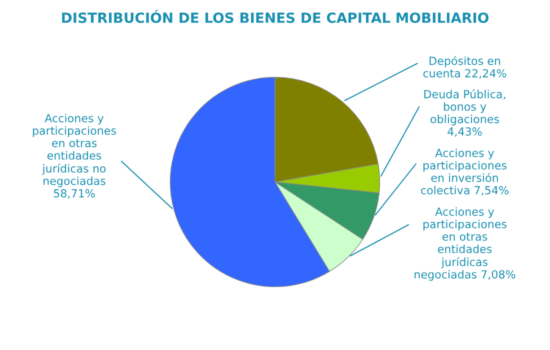 This screenshot has width=550, height=350. What do you see at coordinates (74, 194) in the screenshot?
I see `data-label: 58,71%` at bounding box center [74, 194].